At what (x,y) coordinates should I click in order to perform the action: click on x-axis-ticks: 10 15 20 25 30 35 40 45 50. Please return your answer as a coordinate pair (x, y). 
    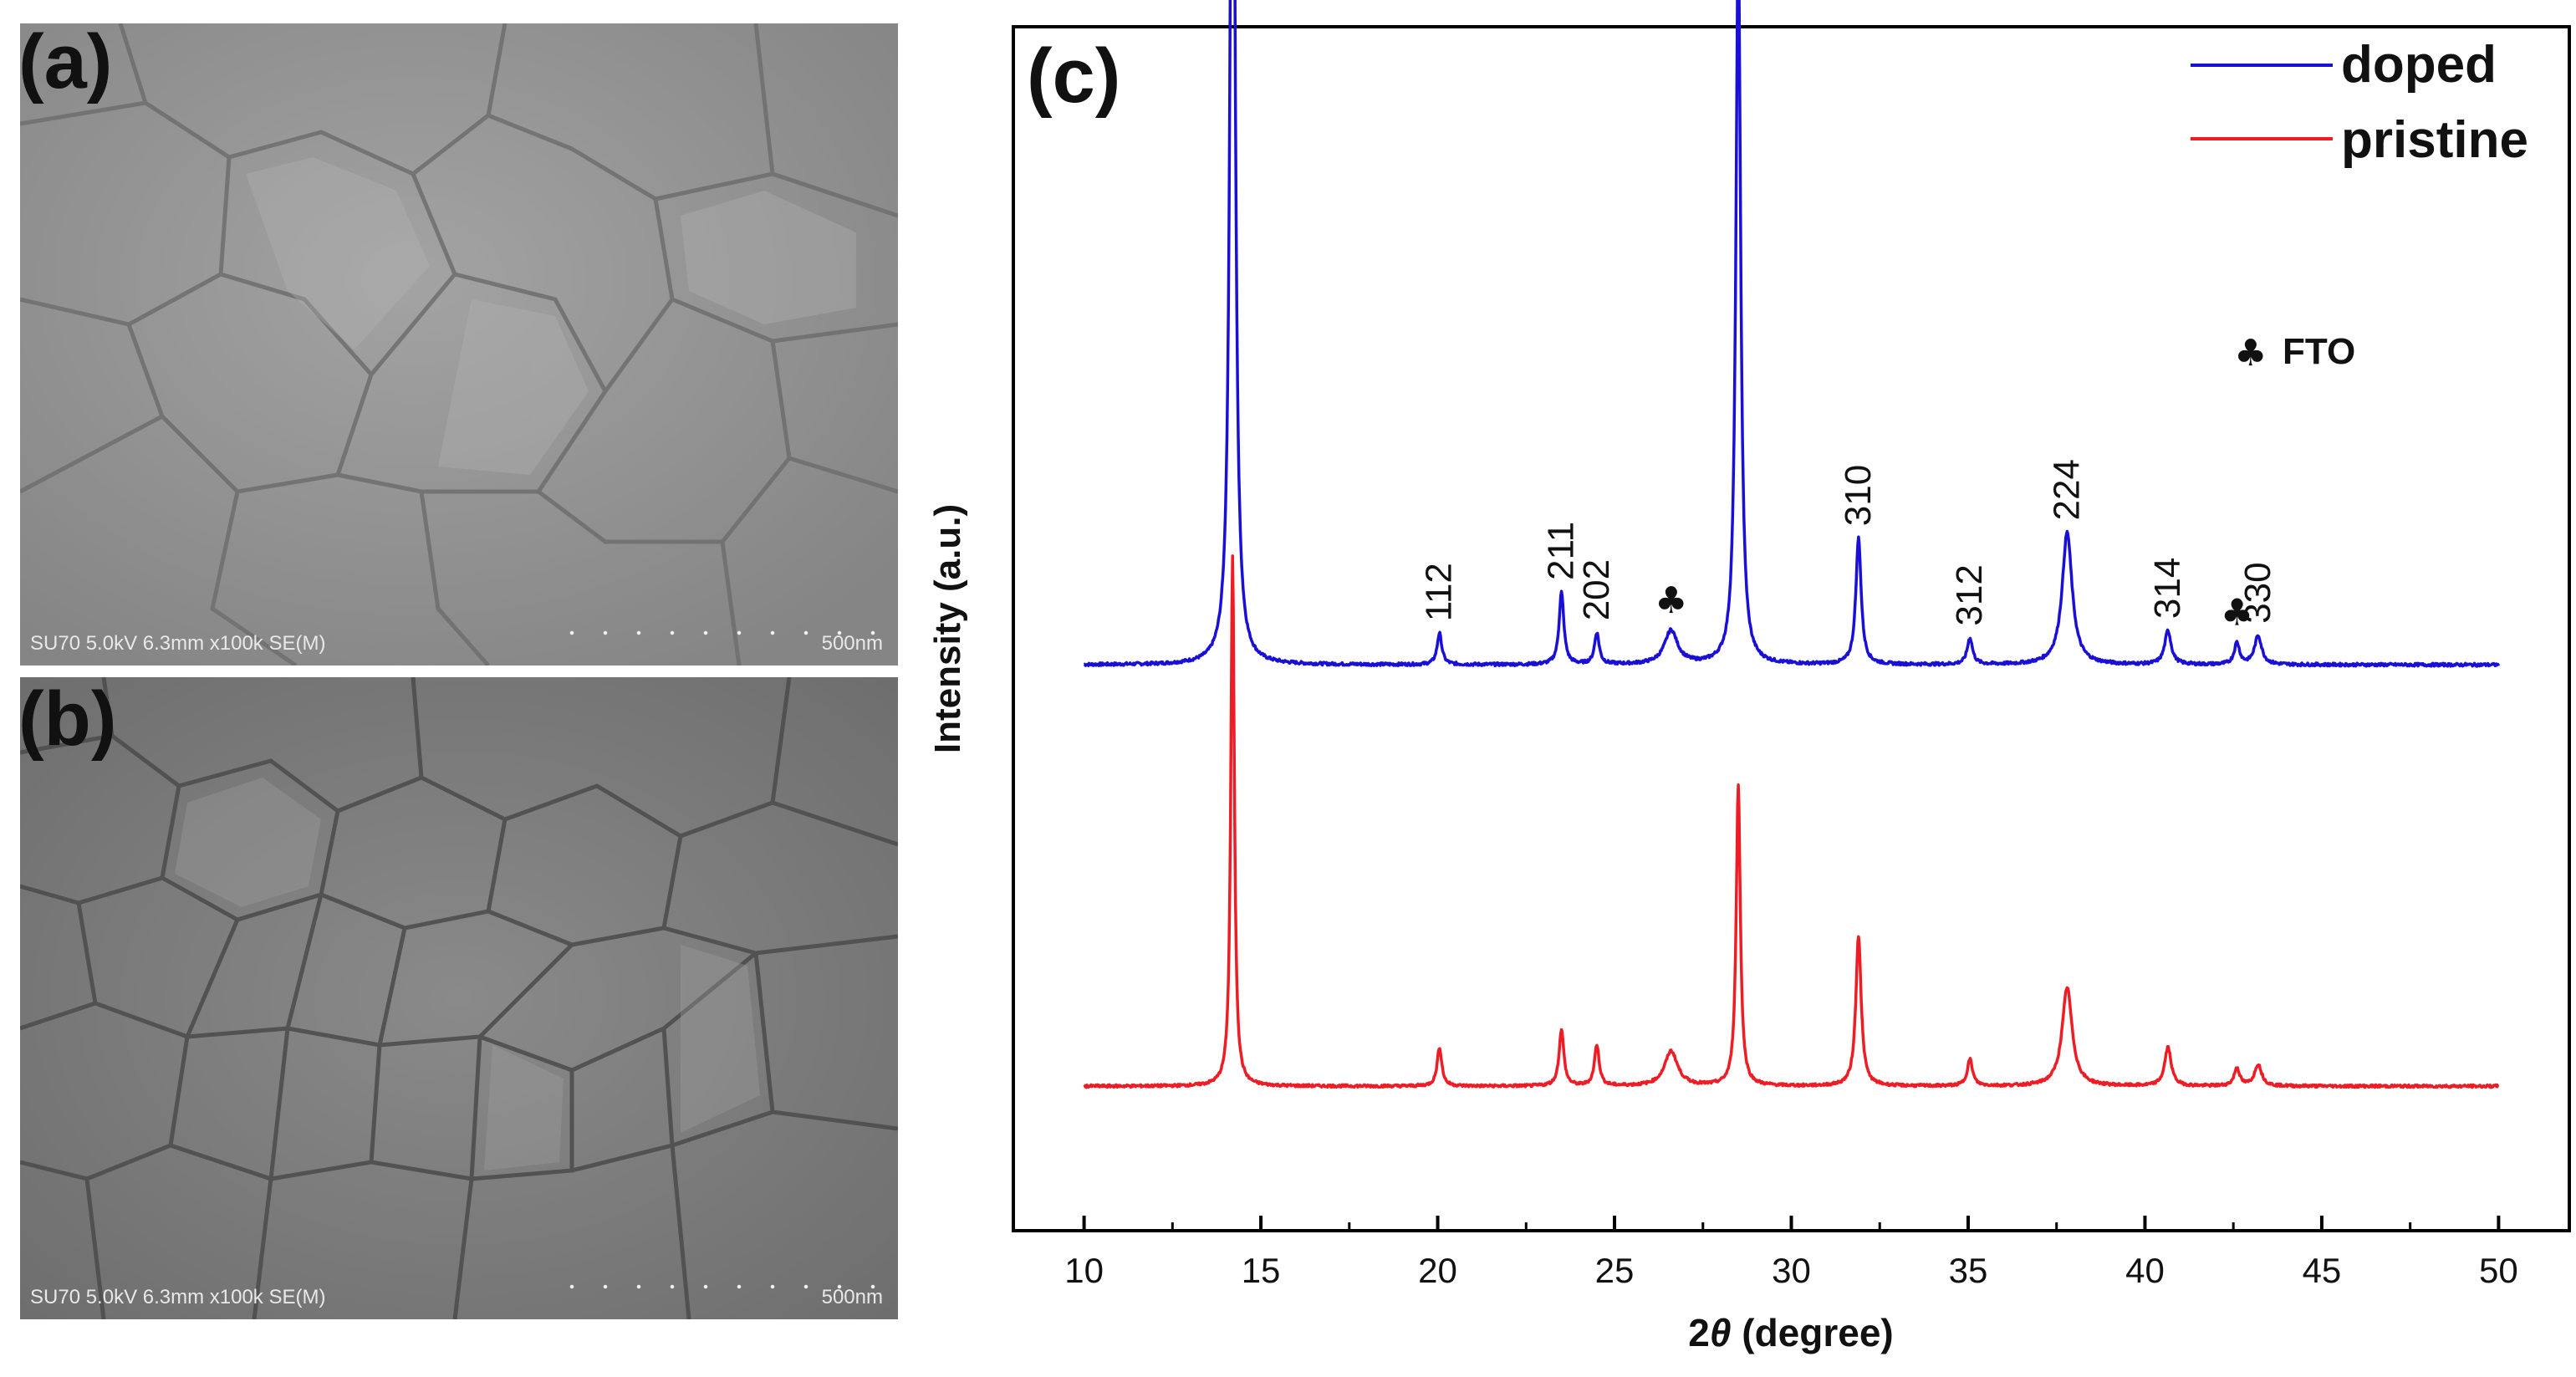
    Looking at the image, I should click on (1791, 1253).